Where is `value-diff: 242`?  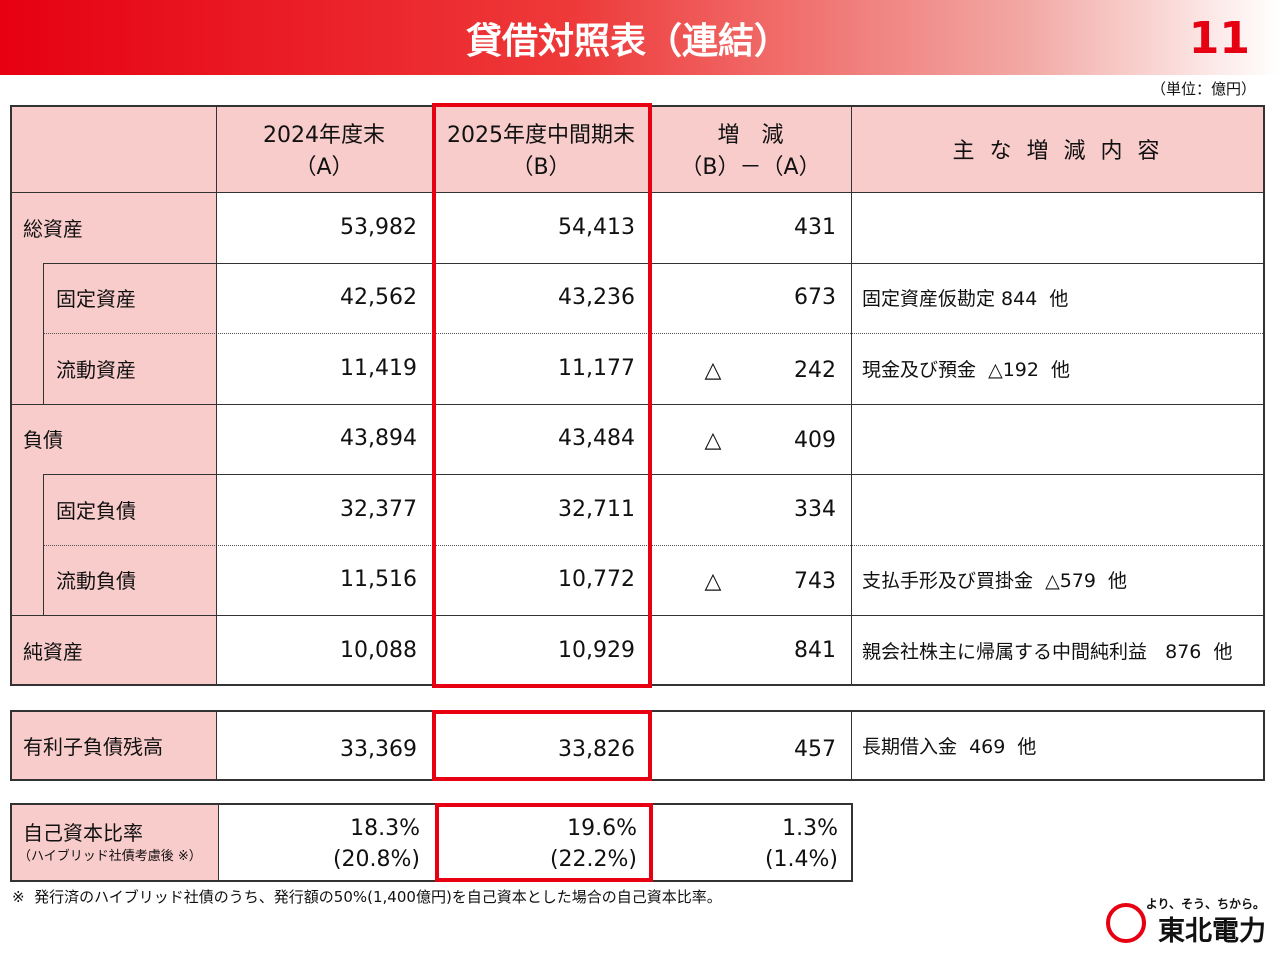
value-diff: 242 is located at coordinates (815, 370).